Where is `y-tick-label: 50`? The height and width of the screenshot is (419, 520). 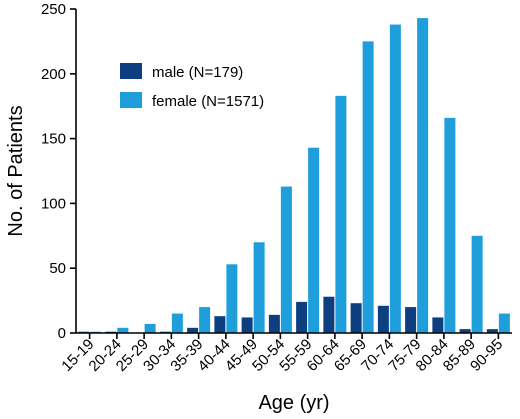
y-tick-label: 50 is located at coordinates (57, 268).